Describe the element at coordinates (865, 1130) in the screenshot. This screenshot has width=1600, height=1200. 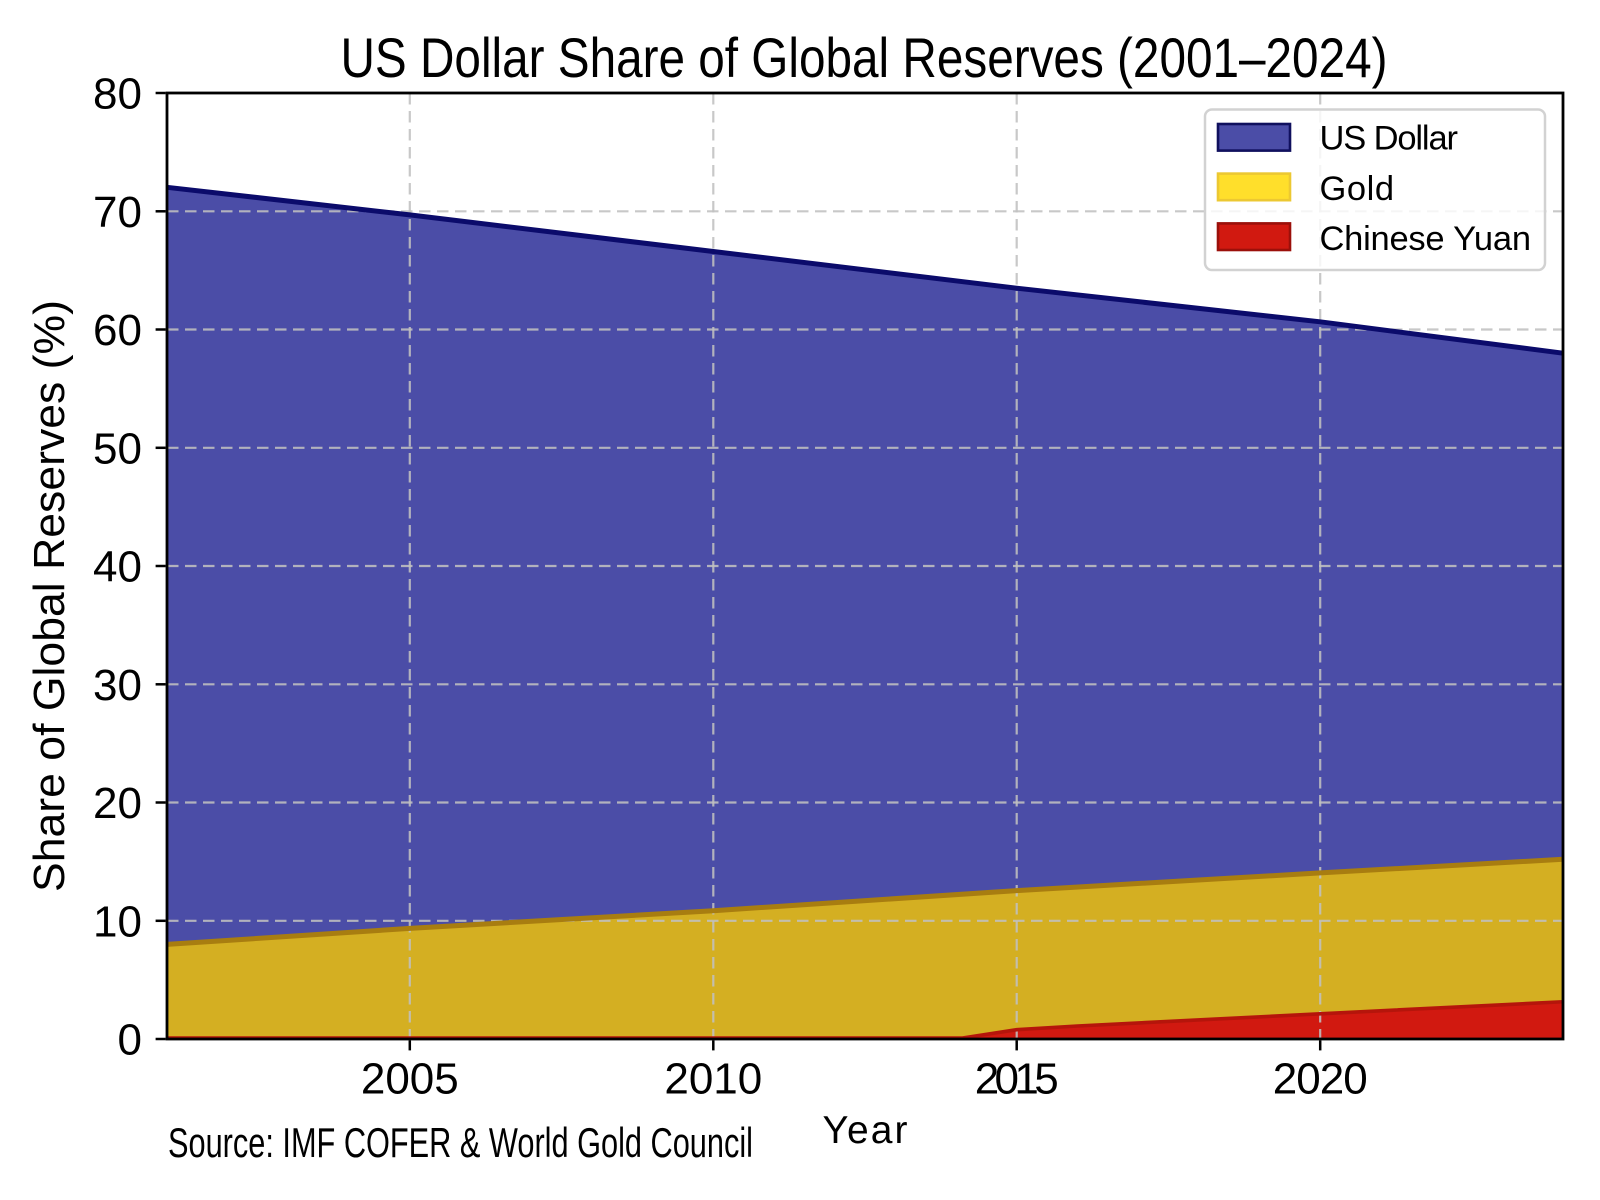
I see `svg-text: Year` at that location.